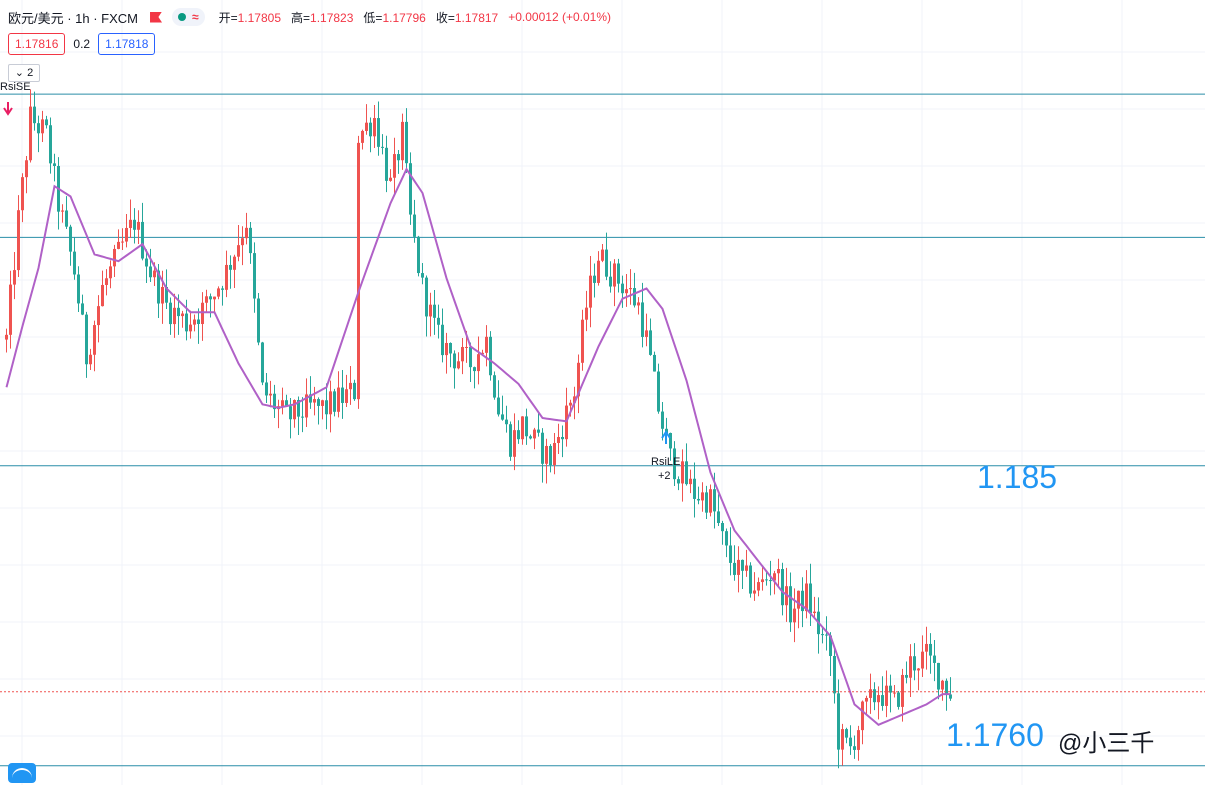  What do you see at coordinates (22, 773) in the screenshot?
I see `tradingview-logo-icon` at bounding box center [22, 773].